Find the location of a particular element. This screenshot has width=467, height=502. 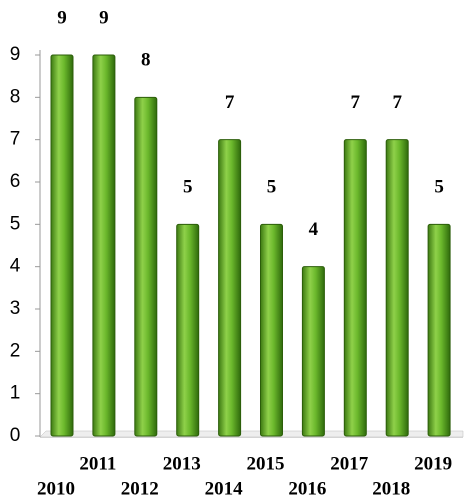

y-tick-label: 9 is located at coordinates (15, 54).